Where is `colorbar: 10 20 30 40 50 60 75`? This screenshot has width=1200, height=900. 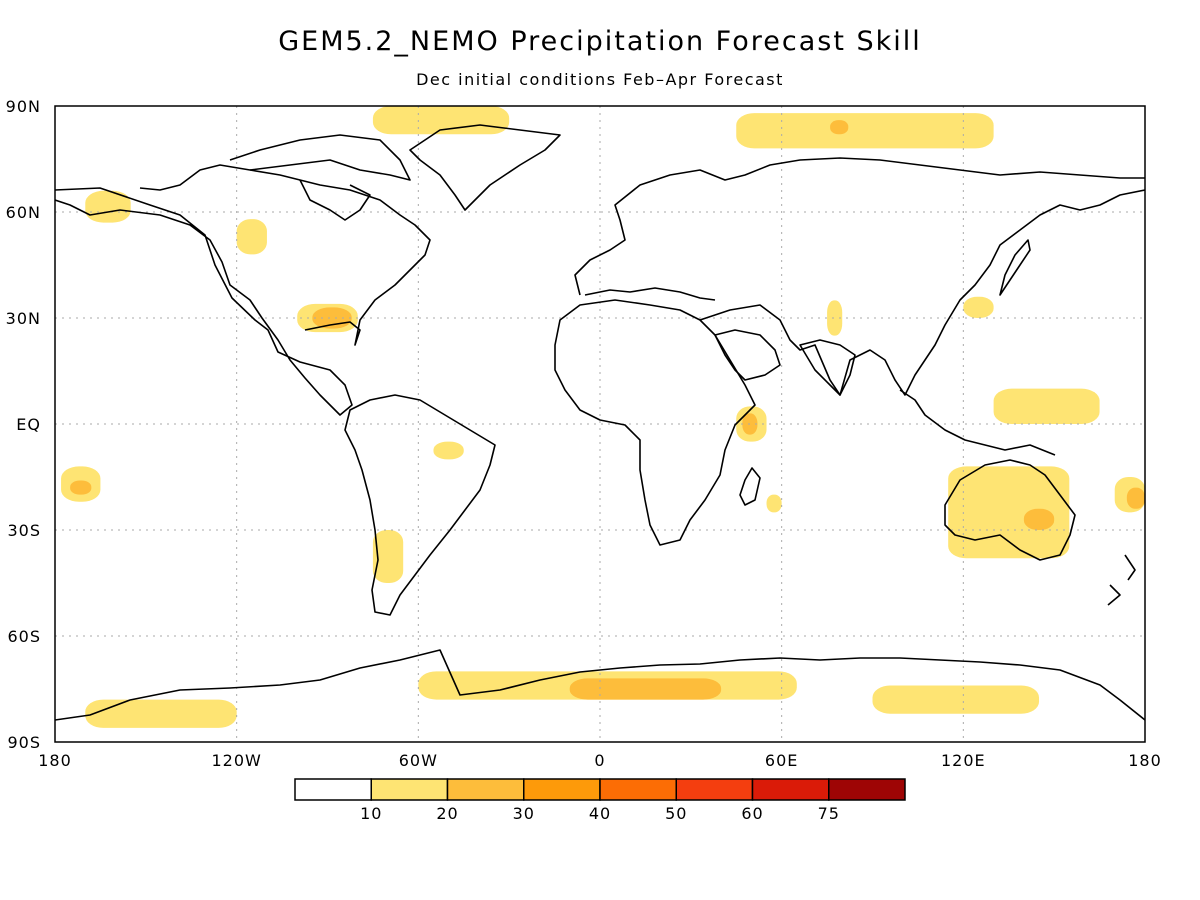 colorbar: 10 20 30 40 50 60 75 is located at coordinates (600, 800).